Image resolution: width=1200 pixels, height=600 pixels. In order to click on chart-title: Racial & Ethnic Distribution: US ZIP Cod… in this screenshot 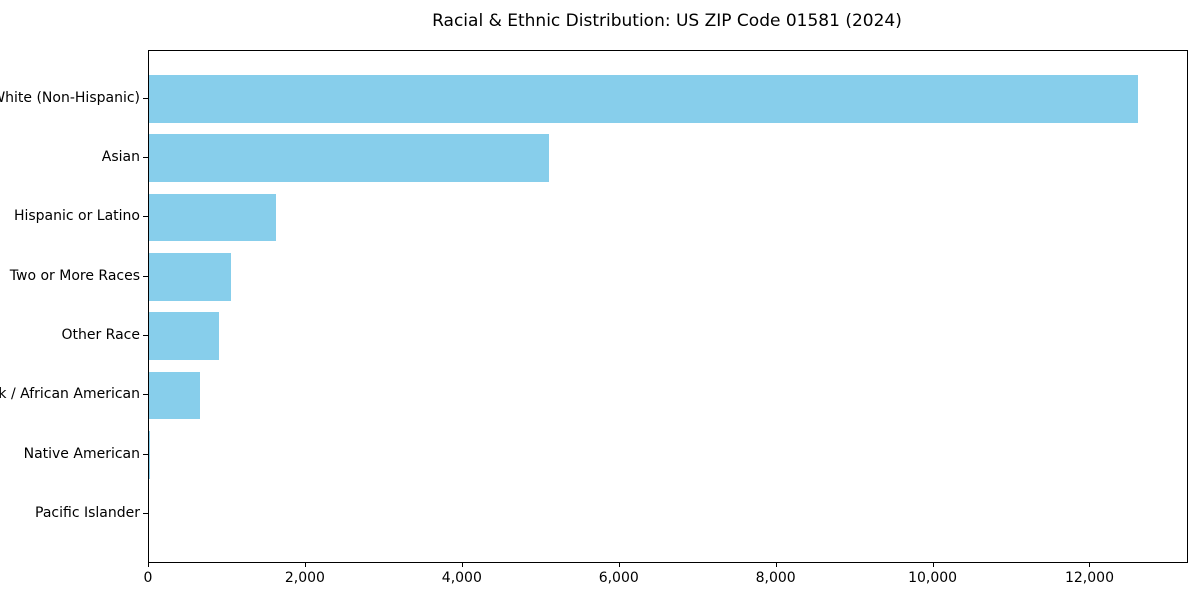, I will do `click(667, 21)`.